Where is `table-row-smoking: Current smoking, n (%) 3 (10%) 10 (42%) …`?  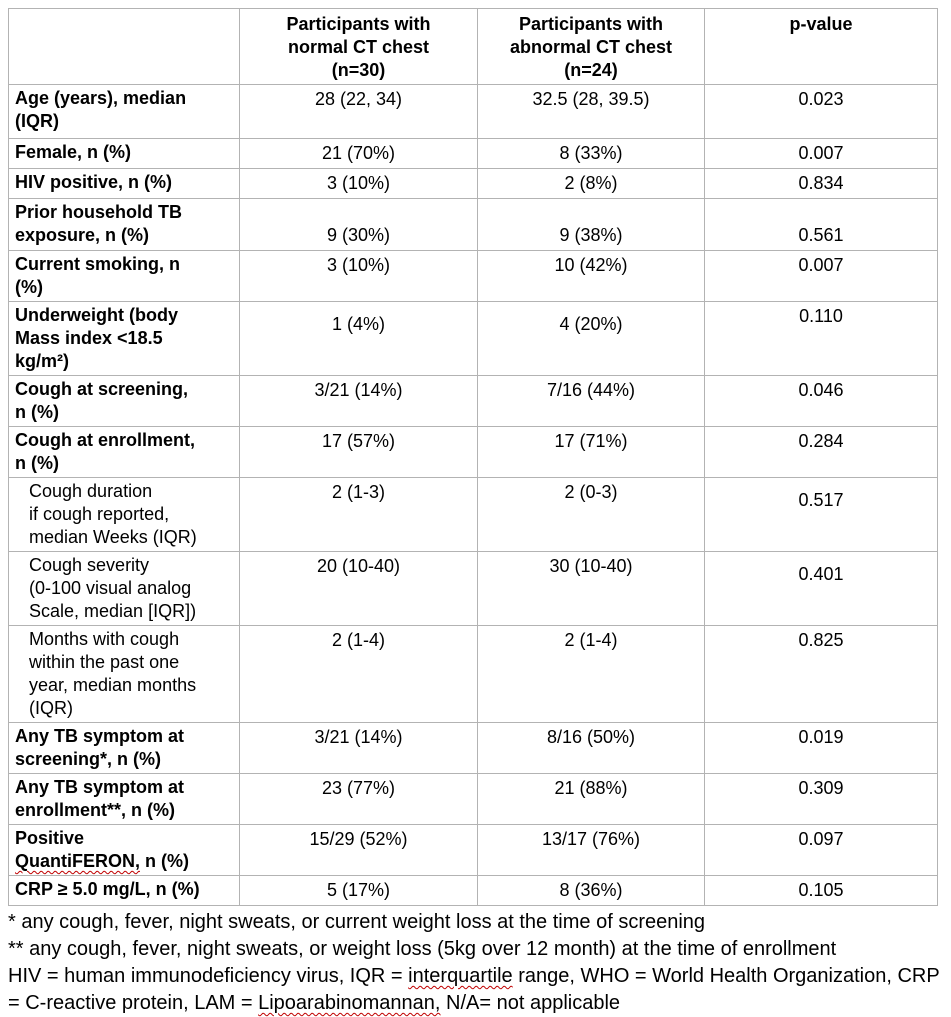
table-row-smoking: Current smoking, n (%) 3 (10%) 10 (42%) … is located at coordinates (473, 276).